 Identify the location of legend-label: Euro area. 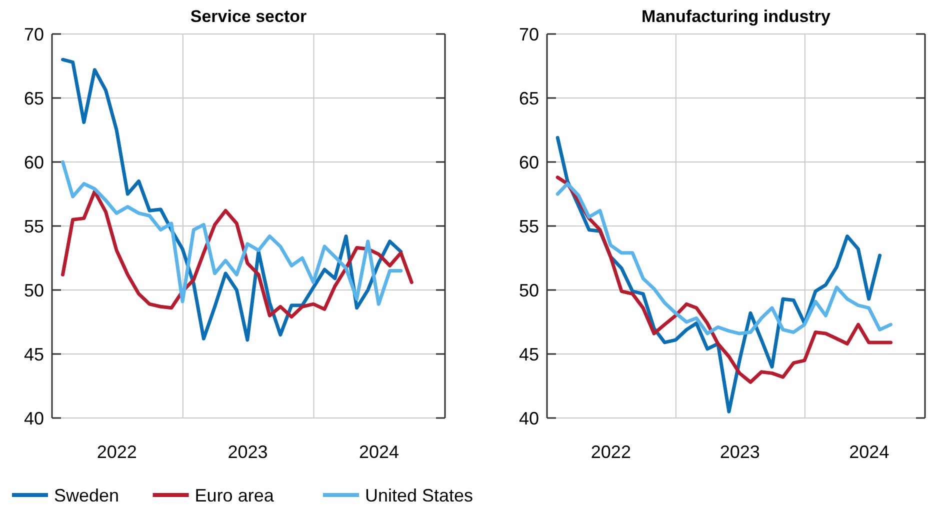
(234, 495).